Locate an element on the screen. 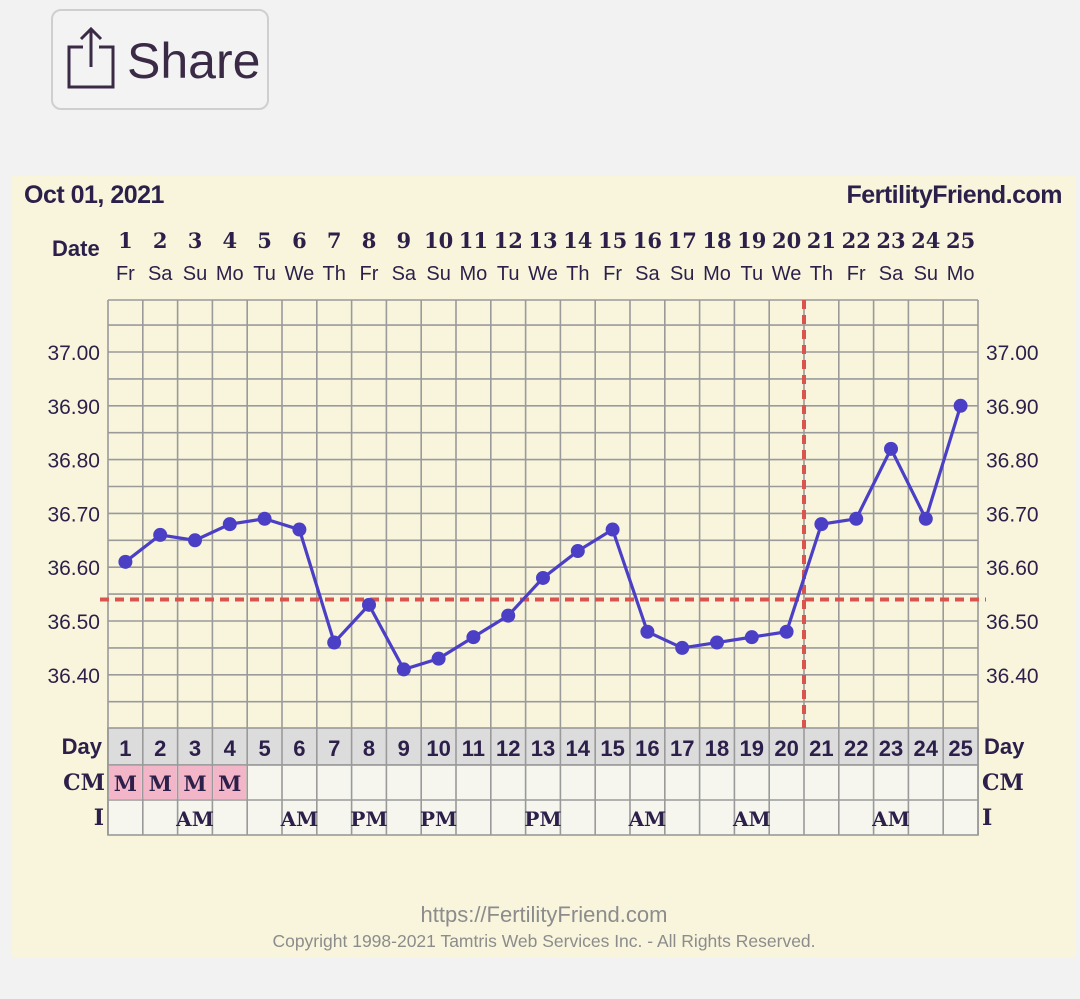  footer-url: https://FertilityFriend.com is located at coordinates (544, 914).